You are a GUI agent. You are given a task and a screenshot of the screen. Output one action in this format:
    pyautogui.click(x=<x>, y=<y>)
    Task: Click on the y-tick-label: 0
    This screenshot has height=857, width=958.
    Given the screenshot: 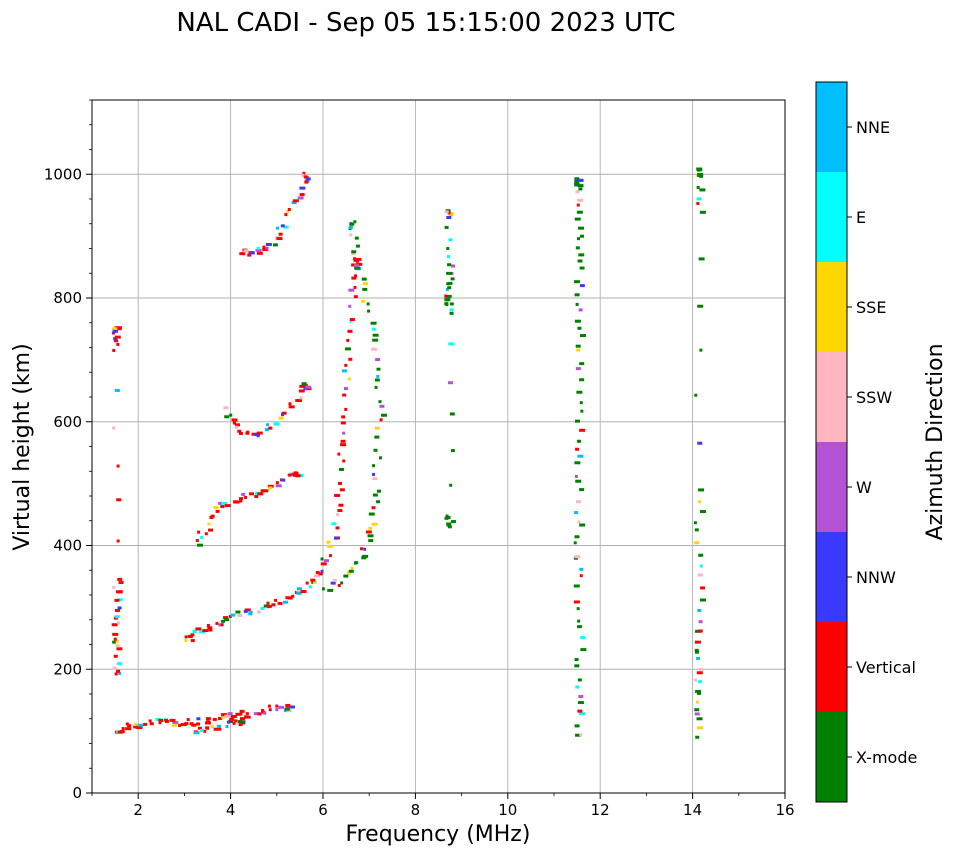 What is the action you would take?
    pyautogui.click(x=77, y=793)
    